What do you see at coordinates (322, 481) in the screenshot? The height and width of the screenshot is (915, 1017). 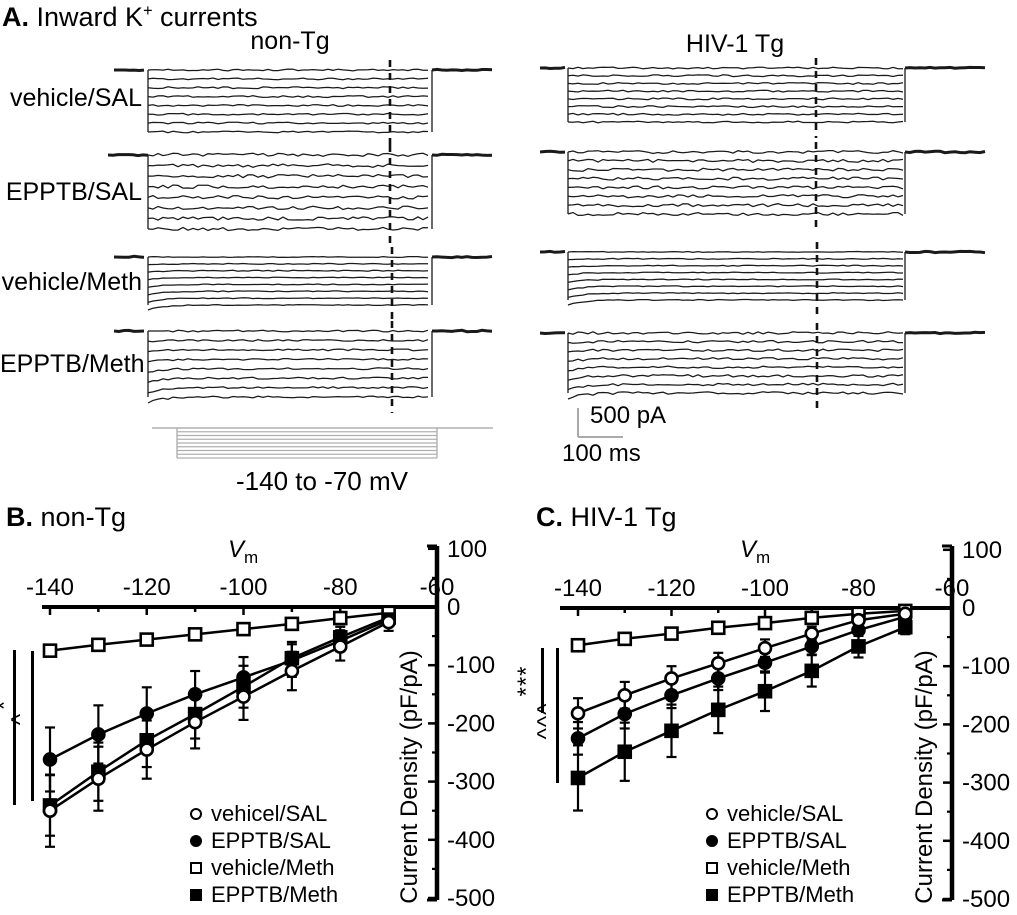 I see `voltage-protocol-label: -140 to -70 mV` at bounding box center [322, 481].